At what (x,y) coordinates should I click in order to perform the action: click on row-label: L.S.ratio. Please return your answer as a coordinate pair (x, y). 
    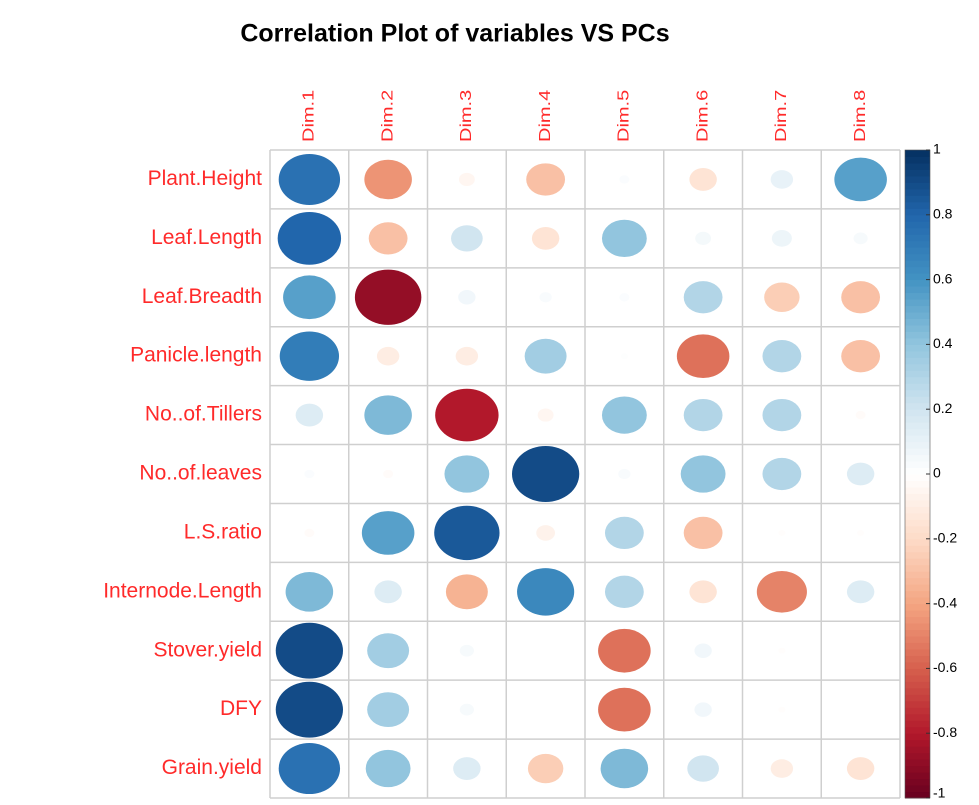
    Looking at the image, I should click on (223, 531).